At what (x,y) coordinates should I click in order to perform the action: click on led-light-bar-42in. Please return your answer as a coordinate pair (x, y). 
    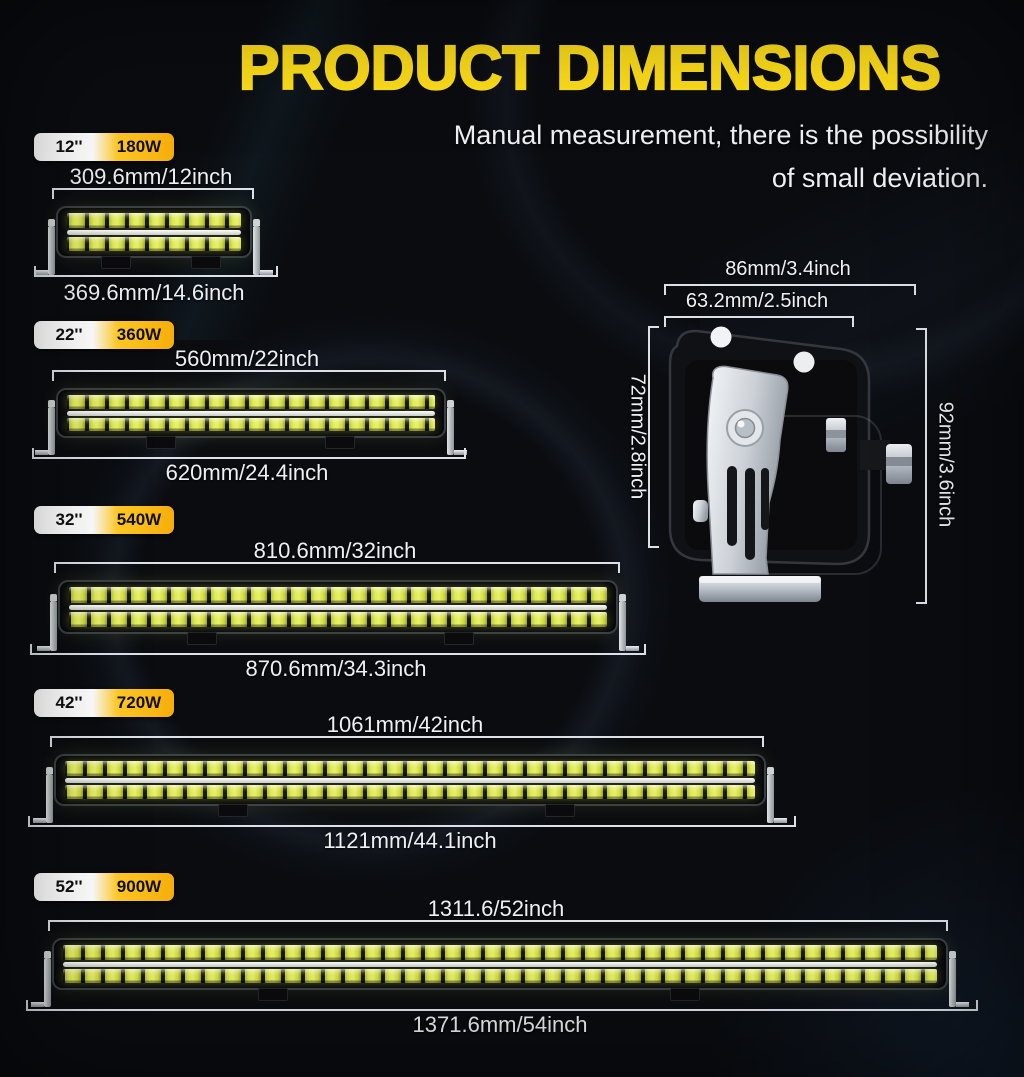
    Looking at the image, I should click on (410, 789).